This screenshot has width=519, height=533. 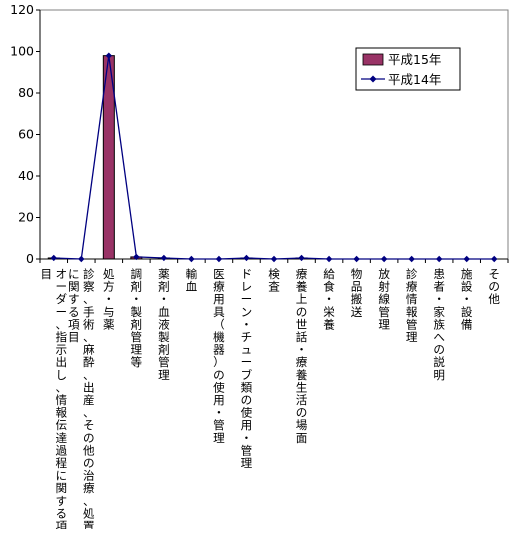 What do you see at coordinates (164, 324) in the screenshot?
I see `x-label-glyph: 液` at bounding box center [164, 324].